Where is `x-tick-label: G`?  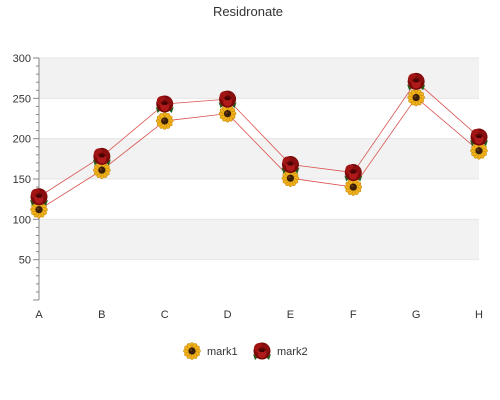
x-tick-label: G is located at coordinates (416, 315).